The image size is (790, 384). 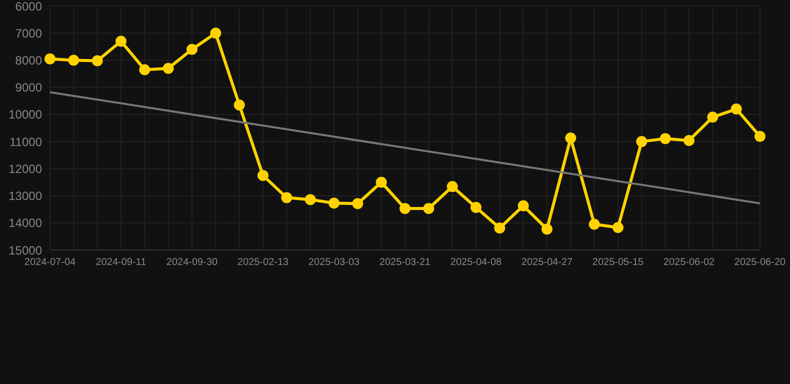 I want to click on x-tick-label: 2025-05-15, so click(x=618, y=262).